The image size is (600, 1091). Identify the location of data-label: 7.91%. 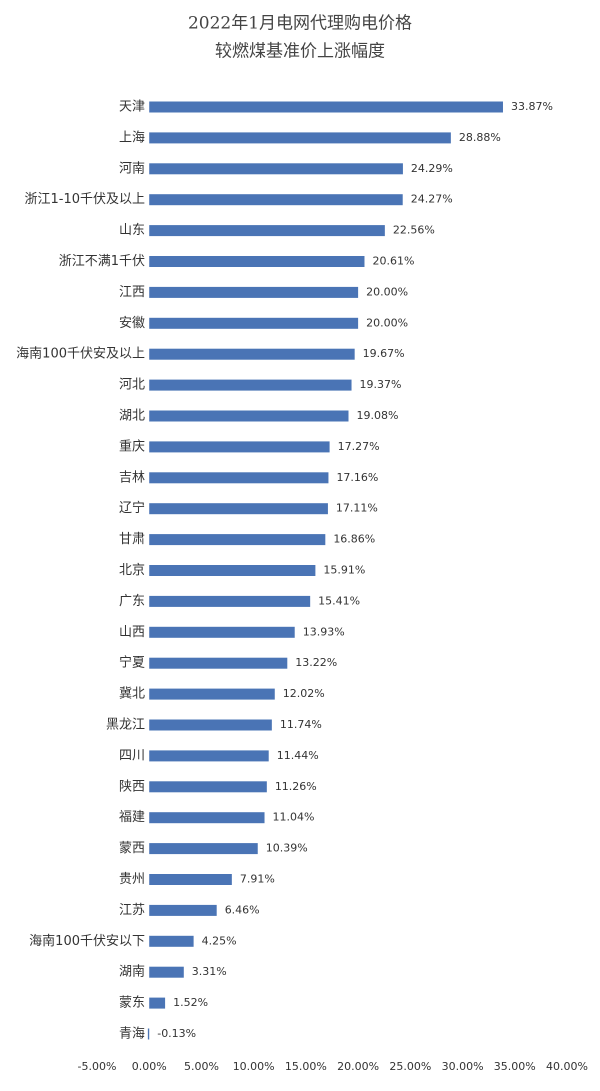
(257, 879).